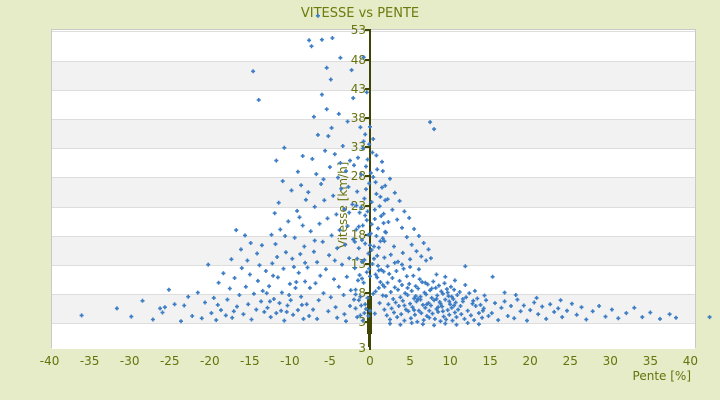 This screenshot has width=720, height=400. I want to click on y-tick-label: 53, so click(358, 30).